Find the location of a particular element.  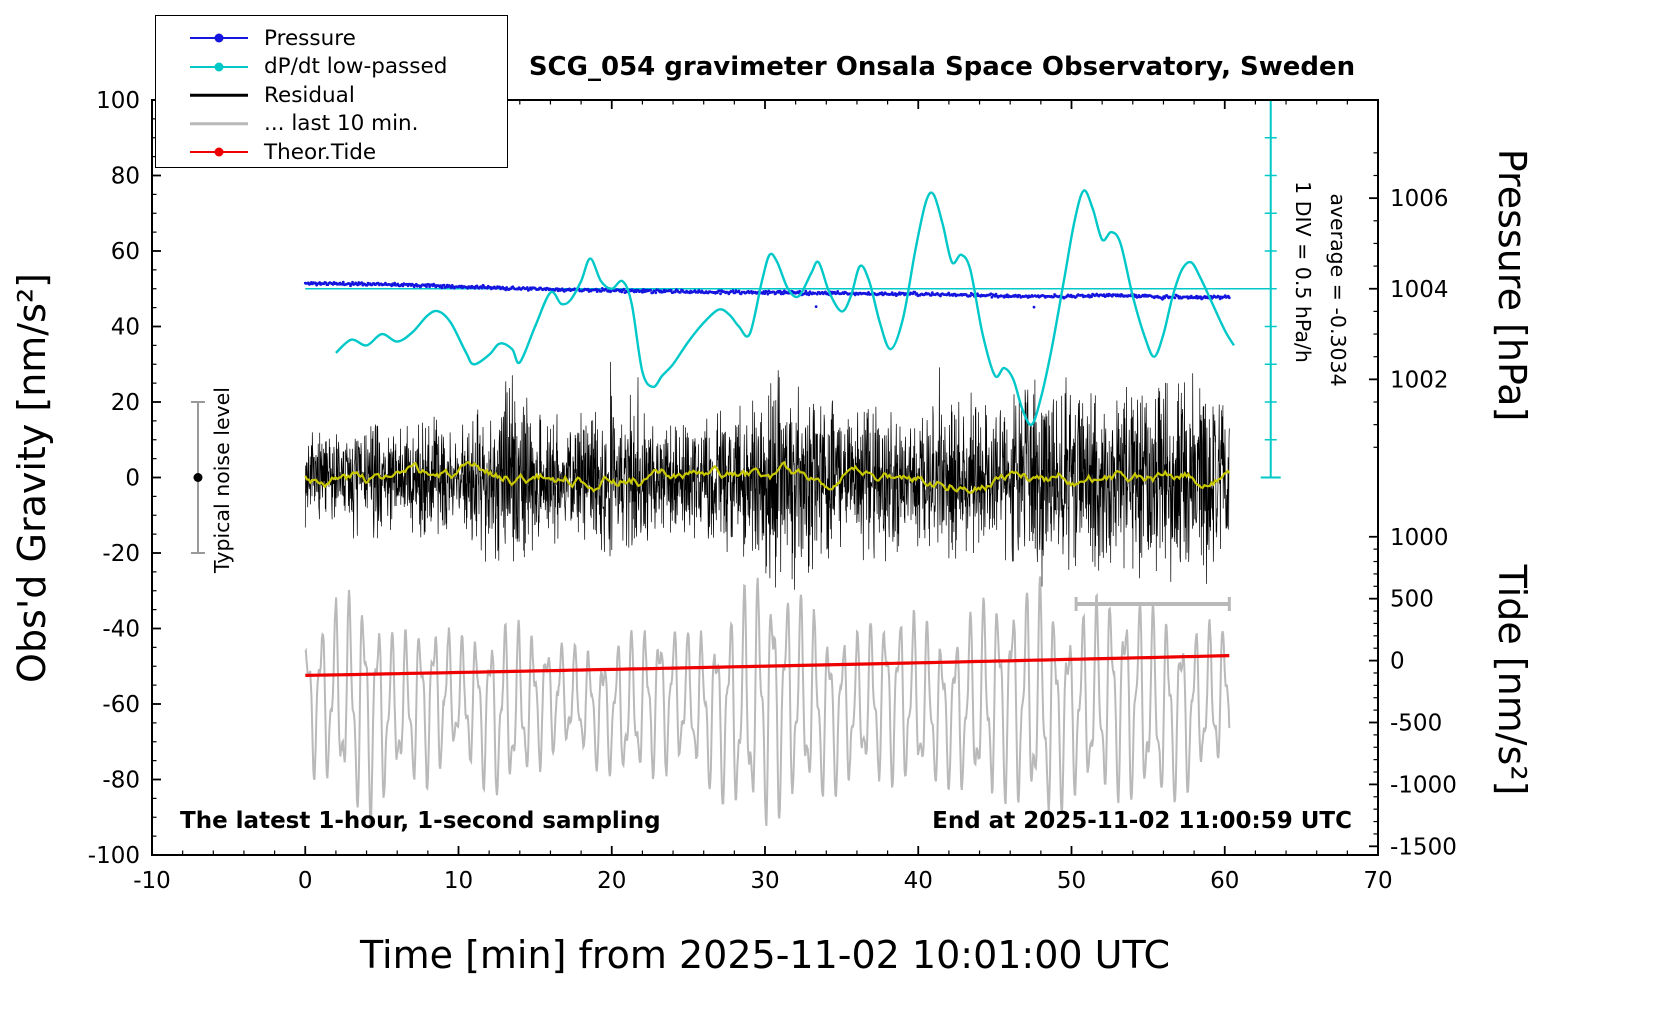

noise-level-dot is located at coordinates (198, 477).